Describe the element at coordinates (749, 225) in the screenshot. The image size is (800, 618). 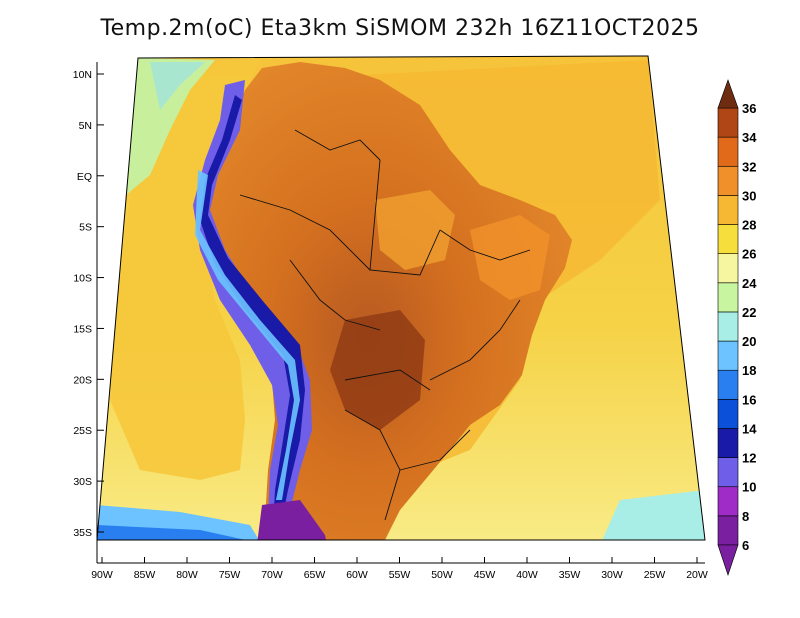
I see `colorbar-label: 28` at that location.